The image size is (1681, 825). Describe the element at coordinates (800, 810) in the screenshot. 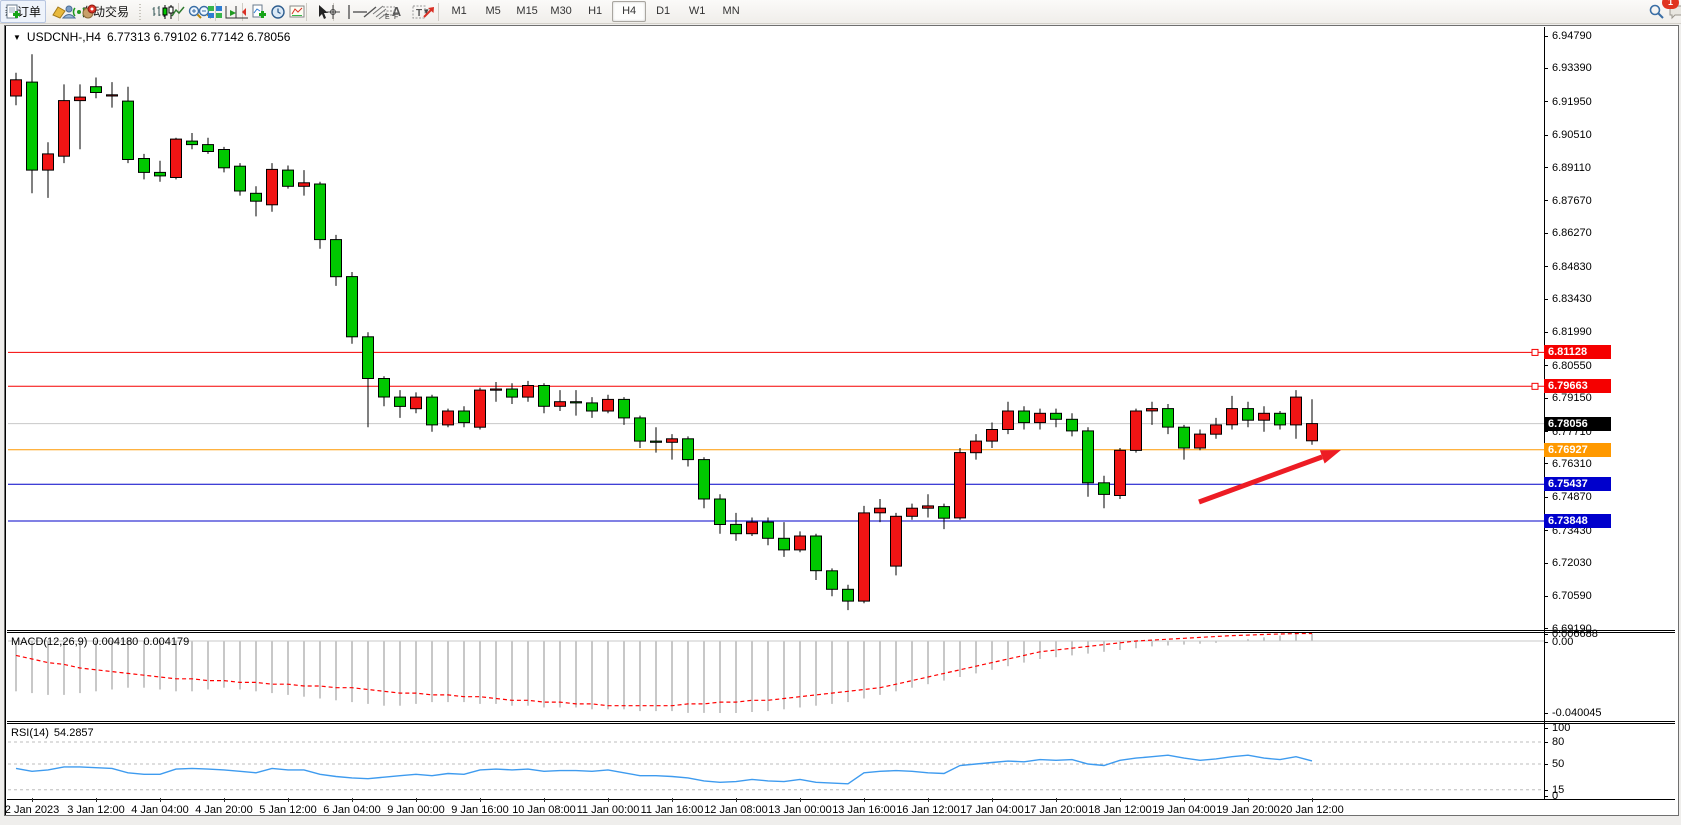

I see `time-axis-label: 13 Jan 00:00` at that location.